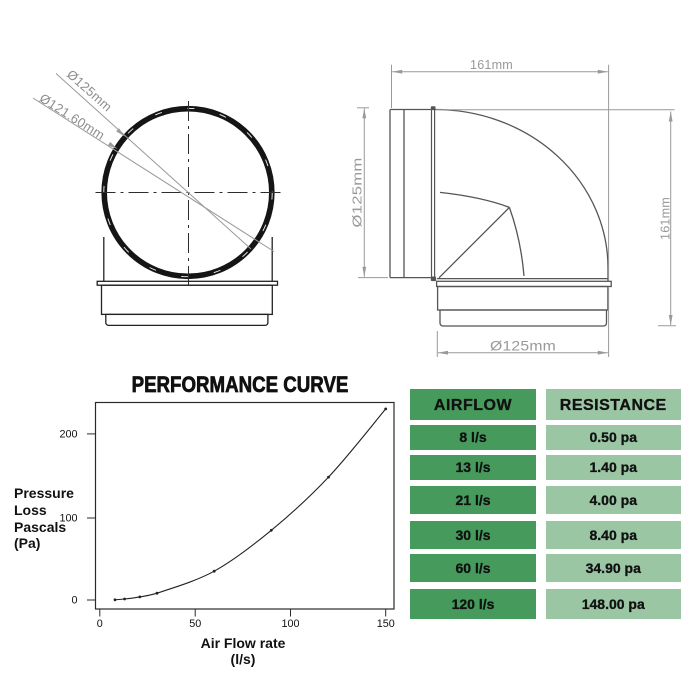 The width and height of the screenshot is (700, 700). Describe the element at coordinates (386, 624) in the screenshot. I see `svg-text: 150` at that location.